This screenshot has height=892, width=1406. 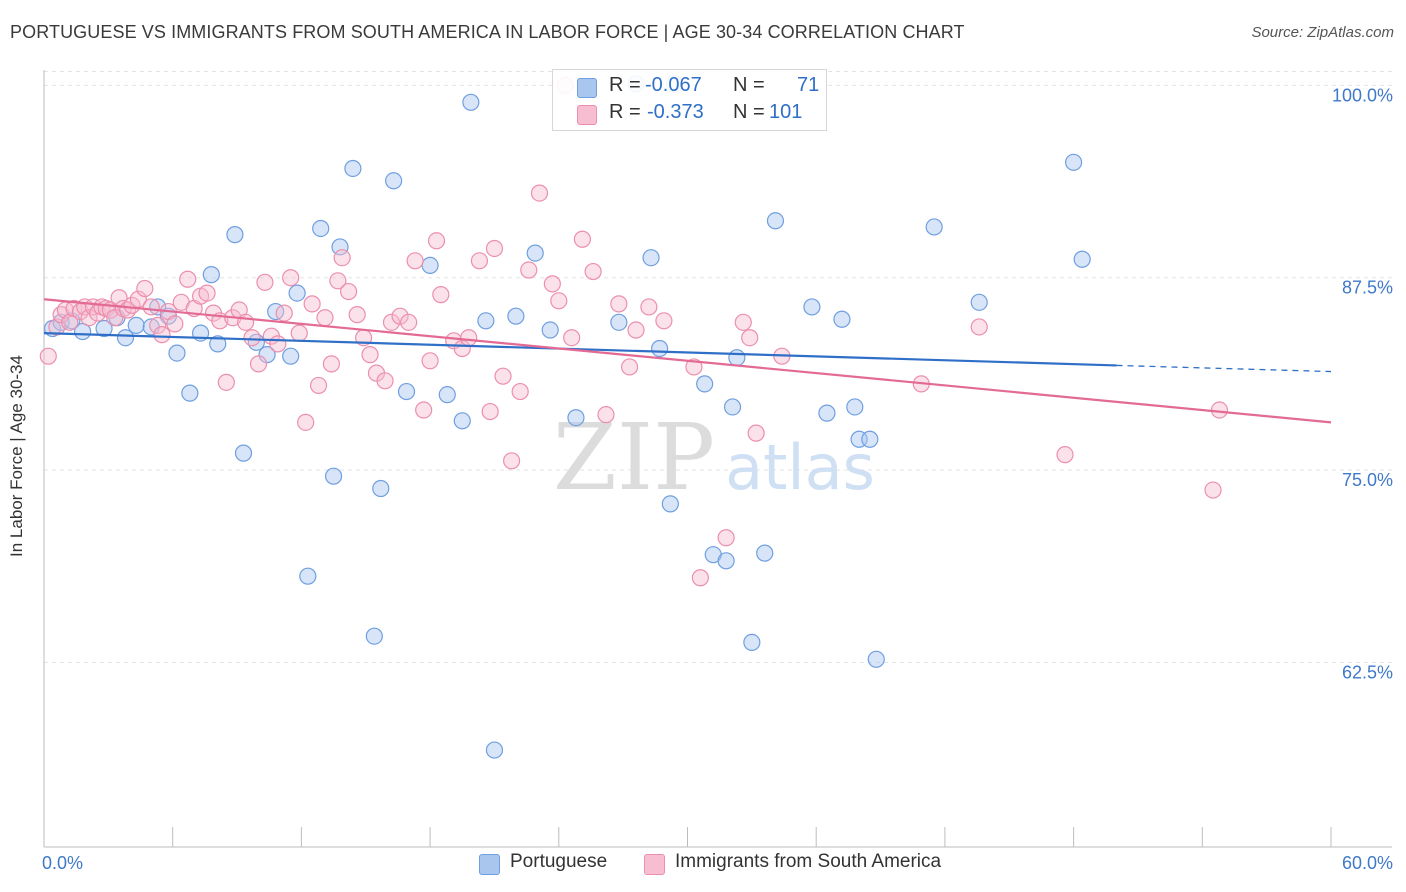 I want to click on y-tick-label: 87.5%, so click(x=1367, y=288).